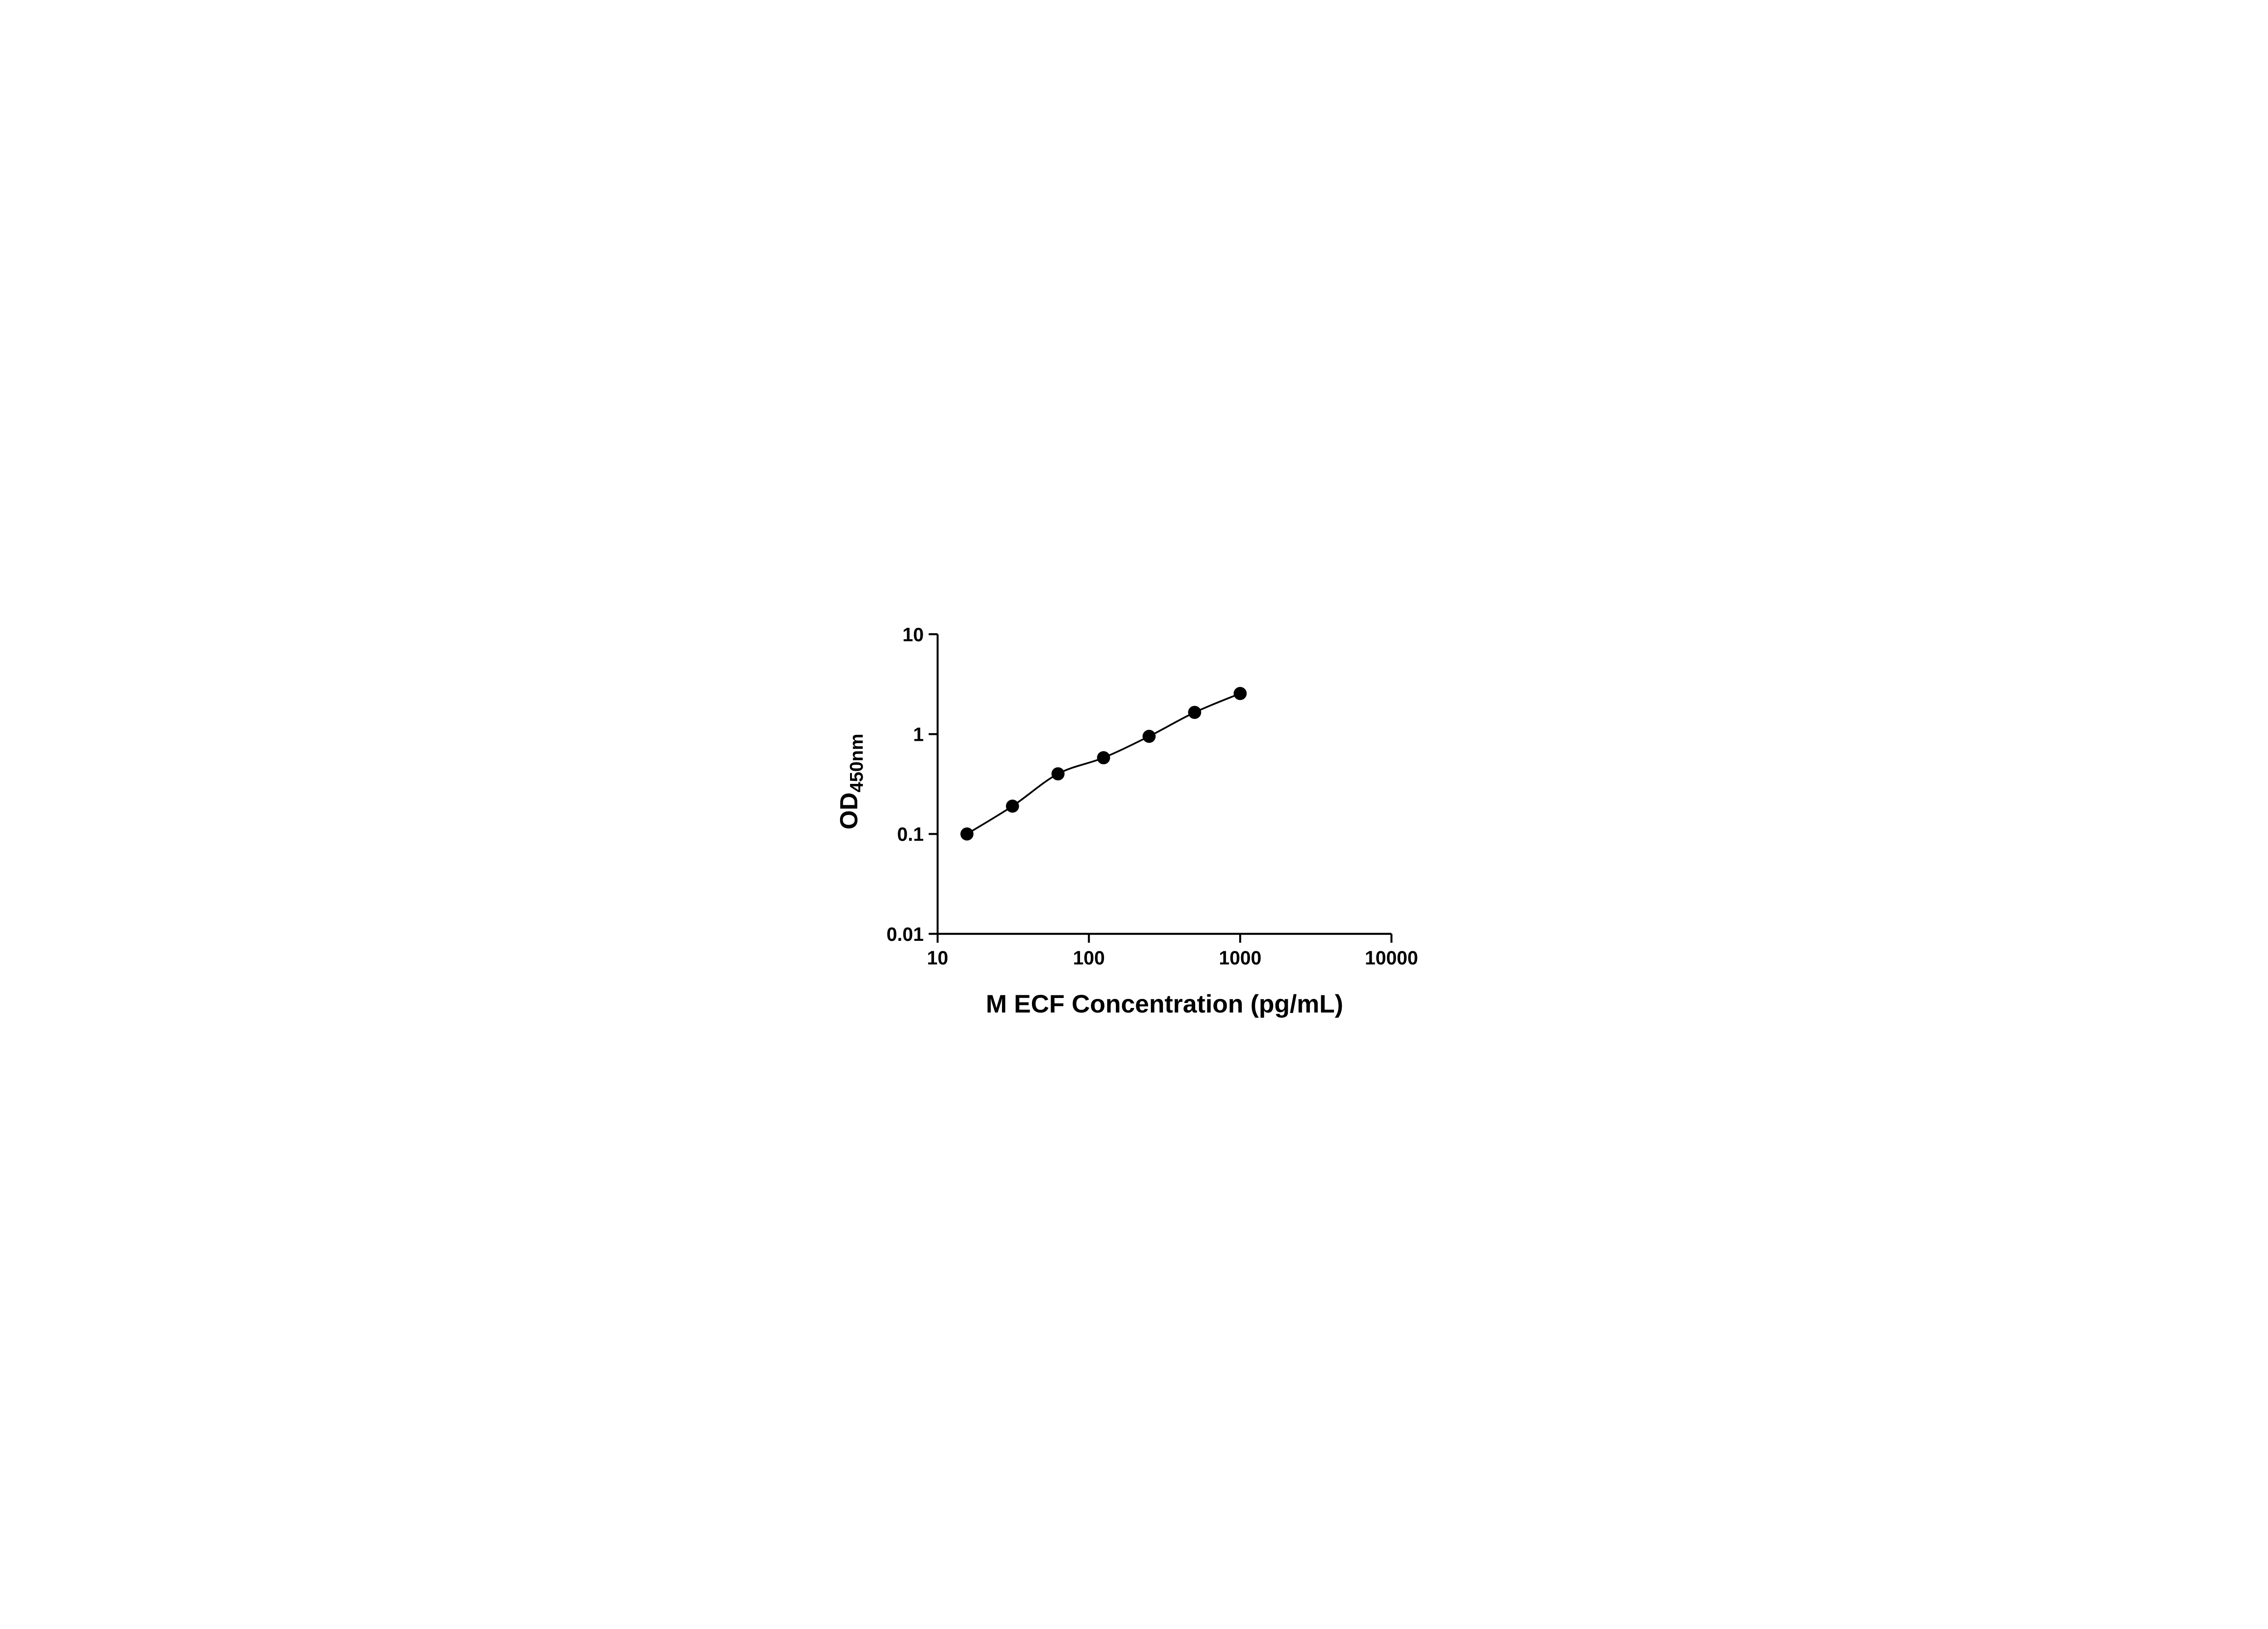 Image resolution: width=2268 pixels, height=1629 pixels. Describe the element at coordinates (1089, 958) in the screenshot. I see `x-tick-label: 100` at that location.